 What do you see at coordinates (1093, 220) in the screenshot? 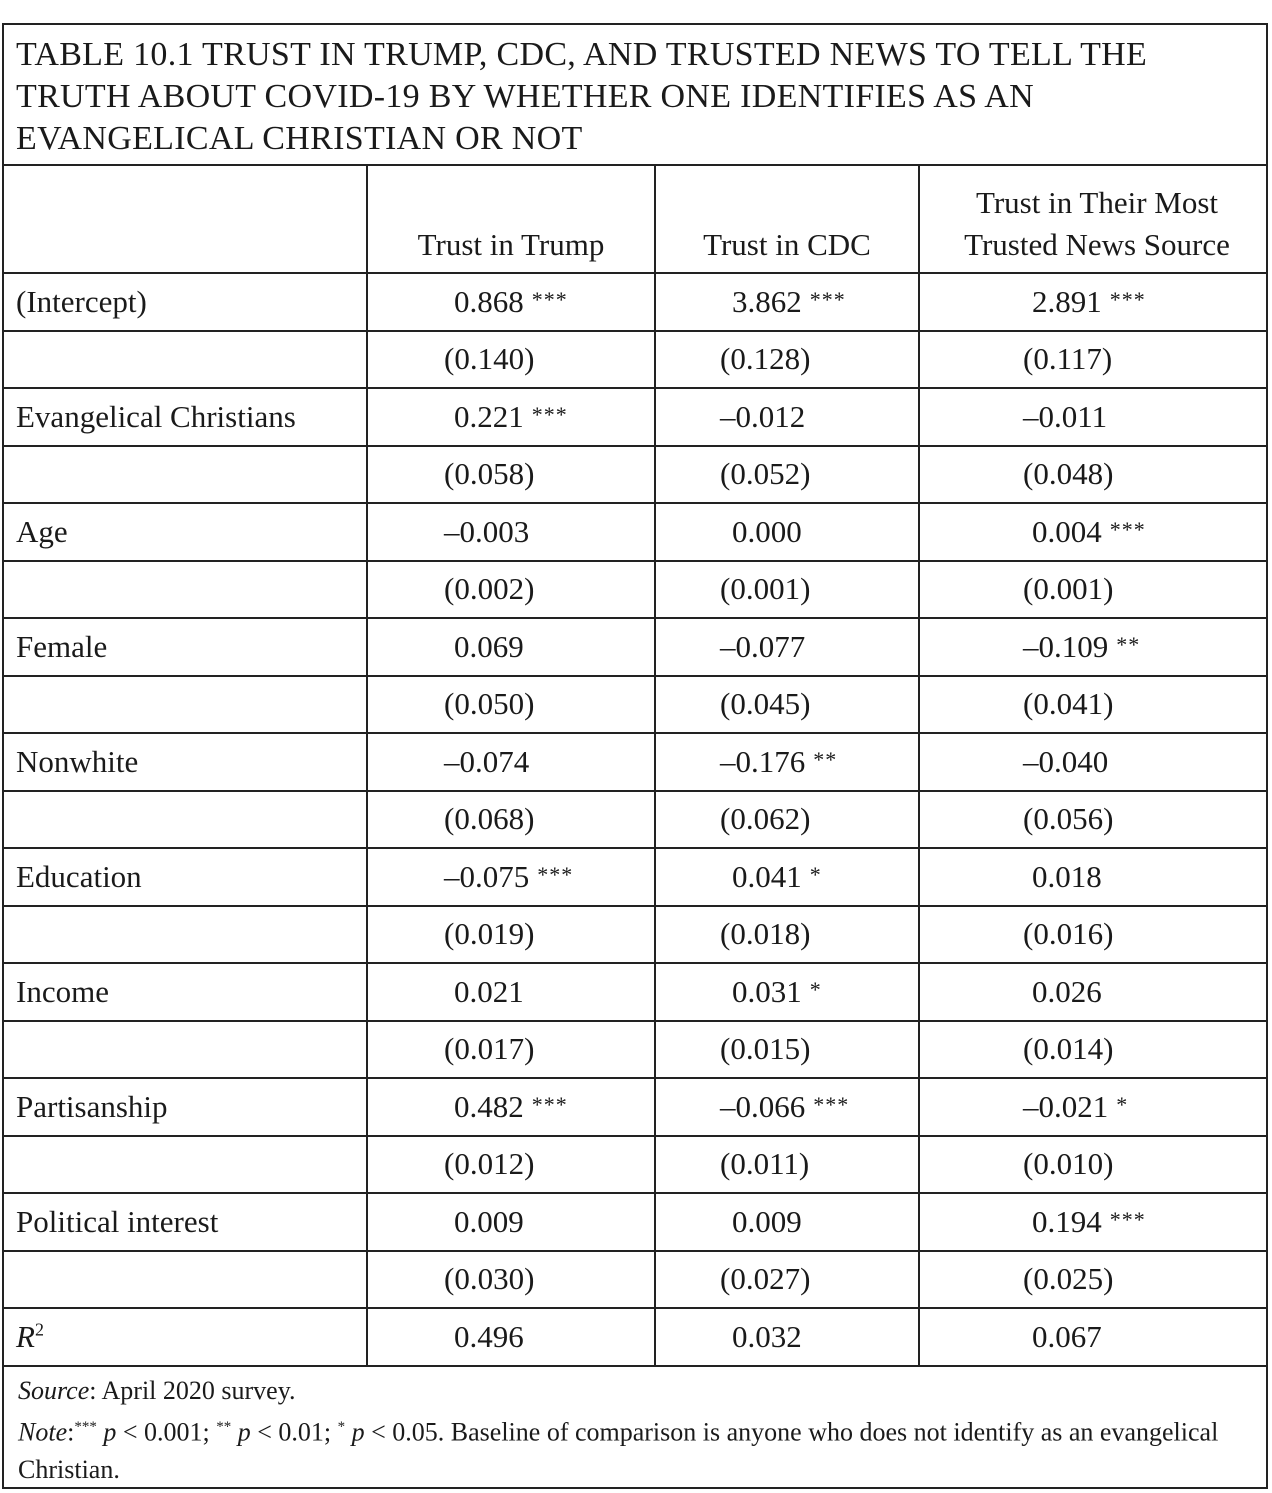
I see `header-trust-news: Trust in Their Most Trusted News Source` at bounding box center [1093, 220].